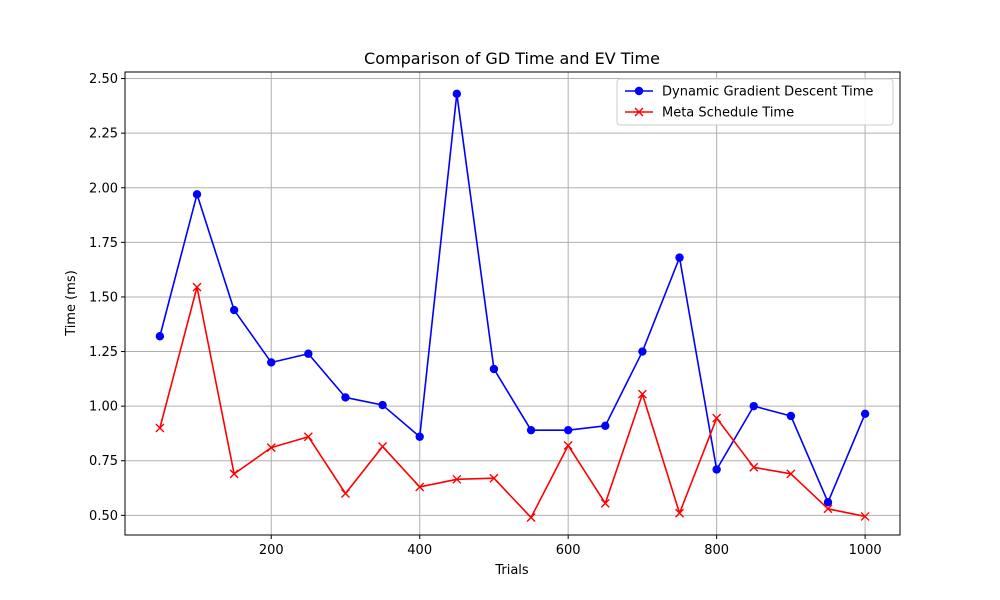  I want to click on y-tick-label: 1.25, so click(103, 352).